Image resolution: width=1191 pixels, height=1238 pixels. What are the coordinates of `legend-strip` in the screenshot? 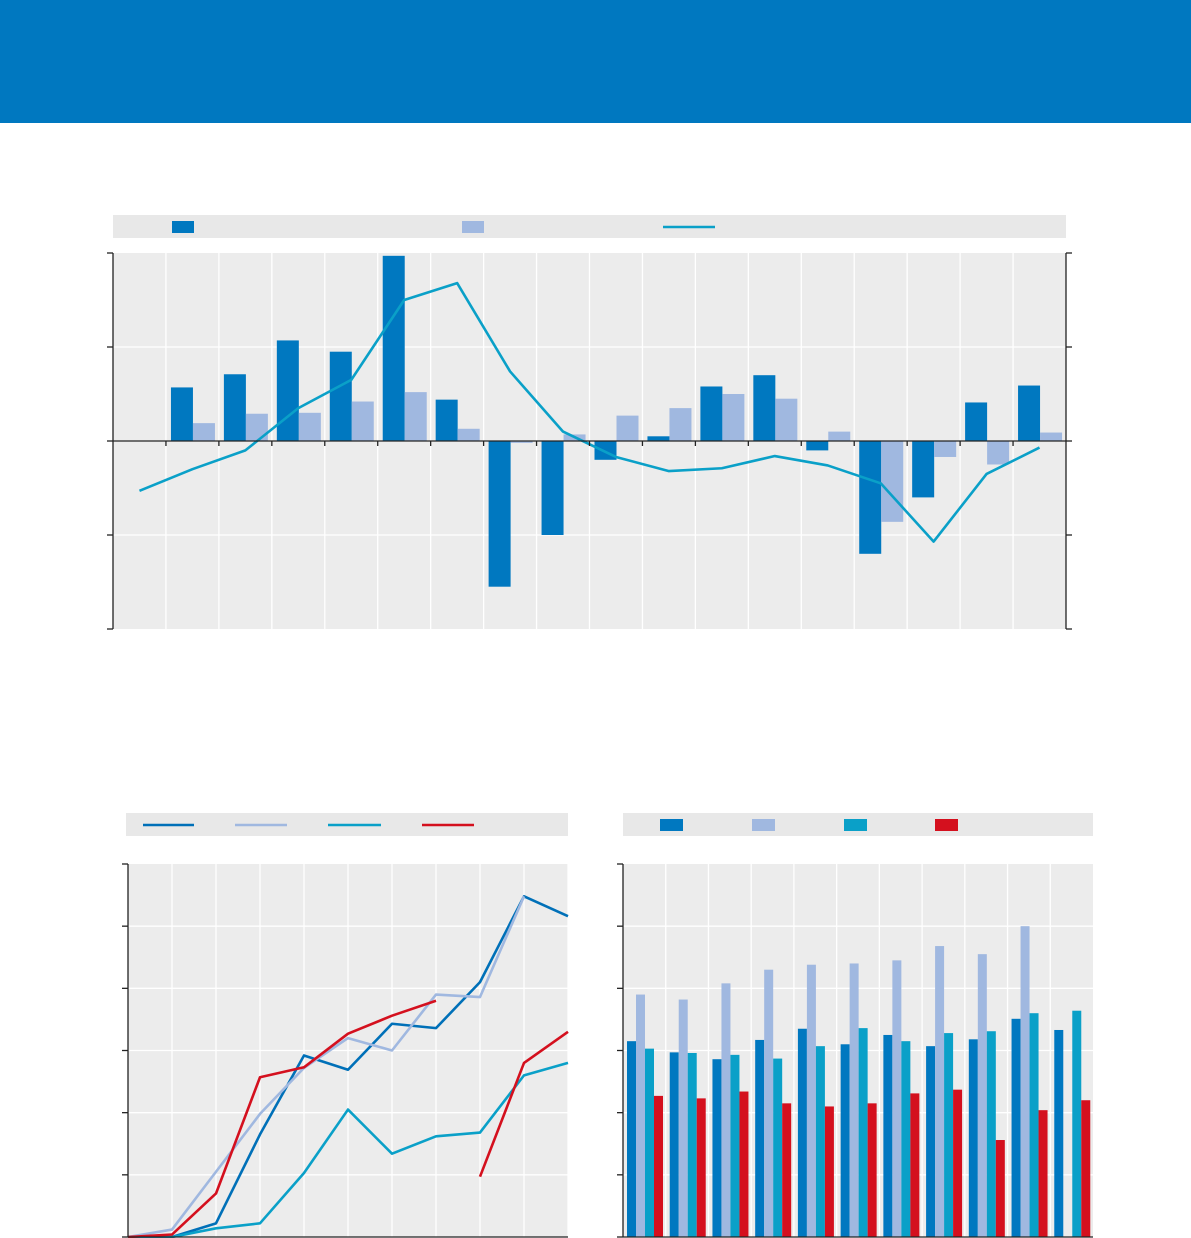 It's located at (589, 226).